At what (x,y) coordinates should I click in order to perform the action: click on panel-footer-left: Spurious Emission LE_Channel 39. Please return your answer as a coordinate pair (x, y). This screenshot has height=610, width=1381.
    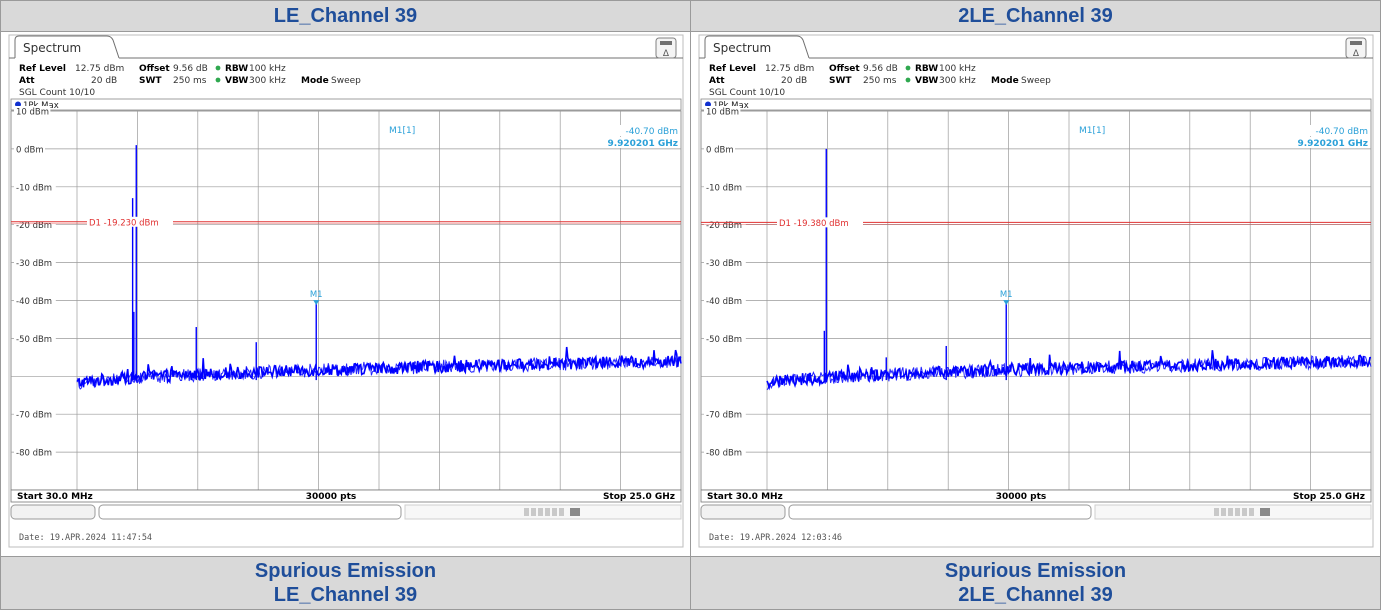
    Looking at the image, I should click on (345, 583).